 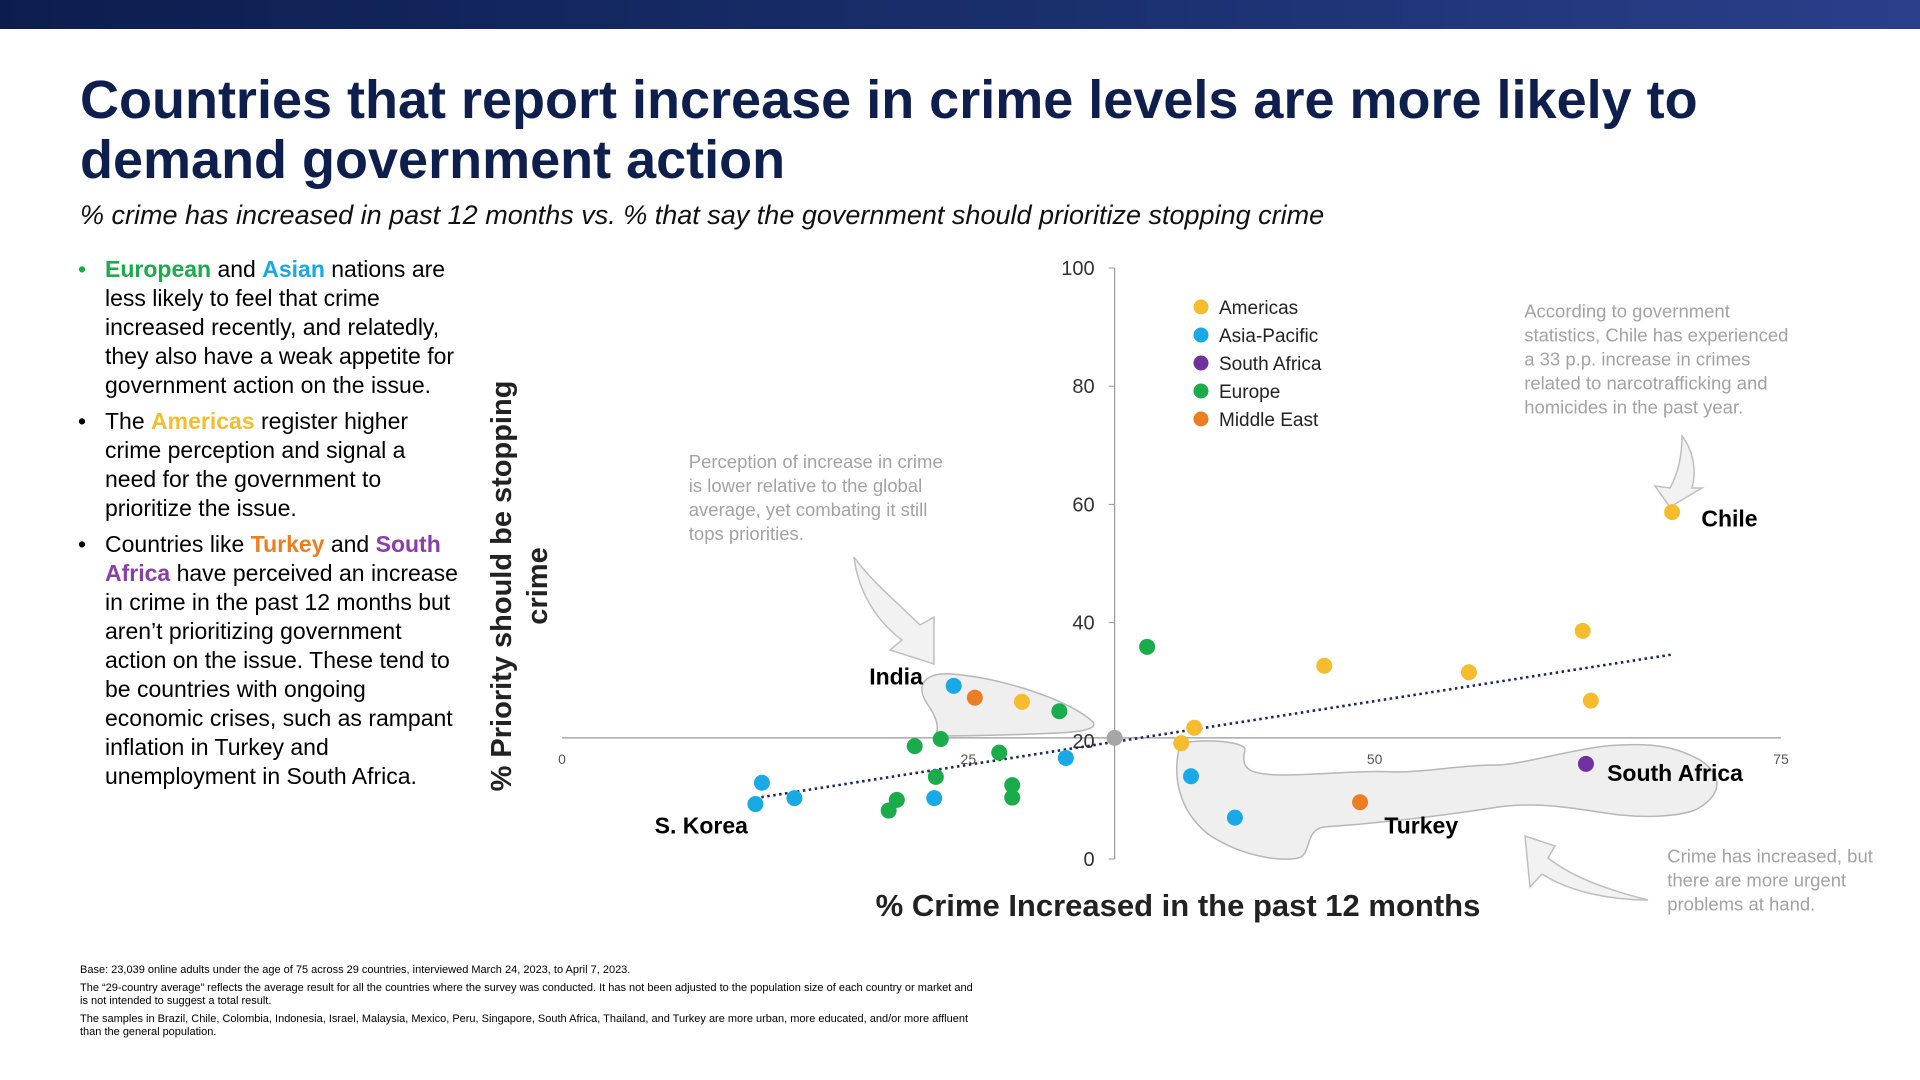 What do you see at coordinates (273, 558) in the screenshot?
I see `highlight-south-africa: South Africa` at bounding box center [273, 558].